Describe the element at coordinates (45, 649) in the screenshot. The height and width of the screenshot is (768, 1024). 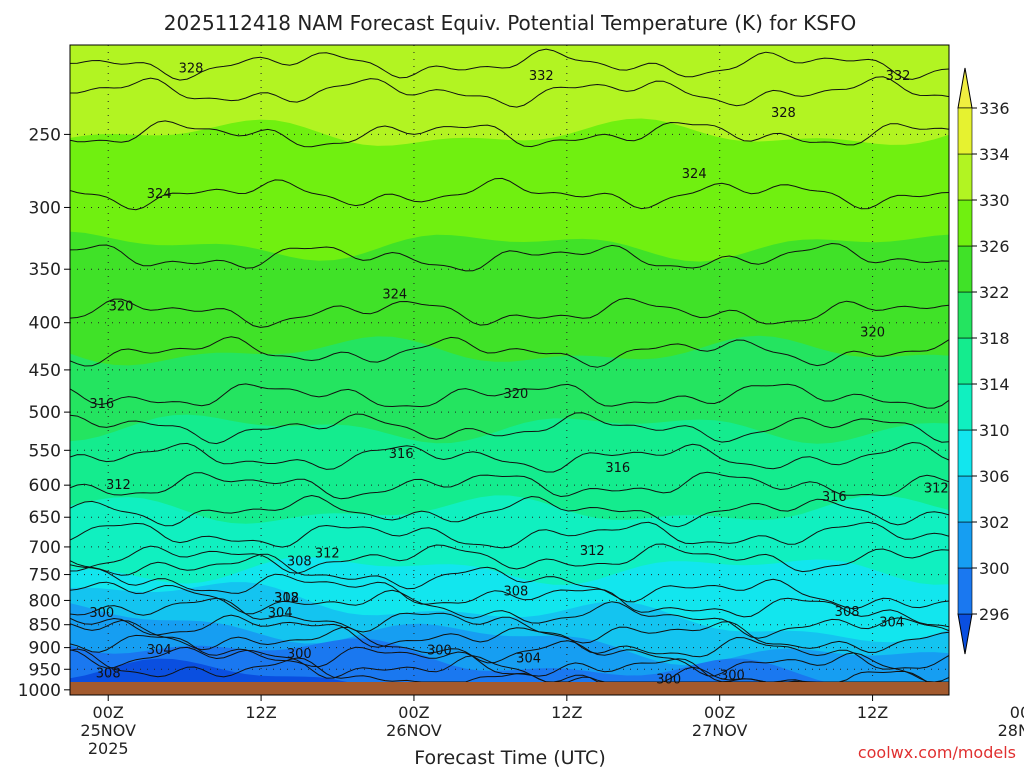
I see `y-tick-label: 900` at that location.